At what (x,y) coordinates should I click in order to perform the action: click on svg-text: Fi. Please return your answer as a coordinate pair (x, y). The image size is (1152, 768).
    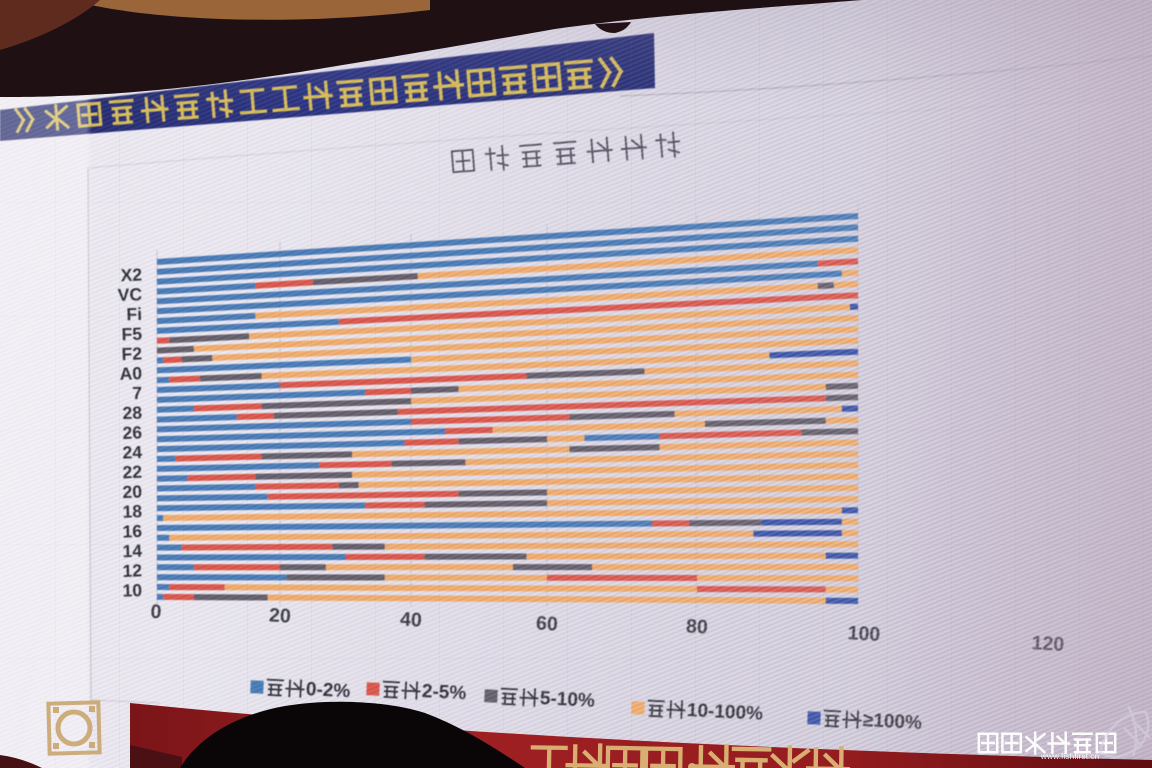
    Looking at the image, I should click on (134, 314).